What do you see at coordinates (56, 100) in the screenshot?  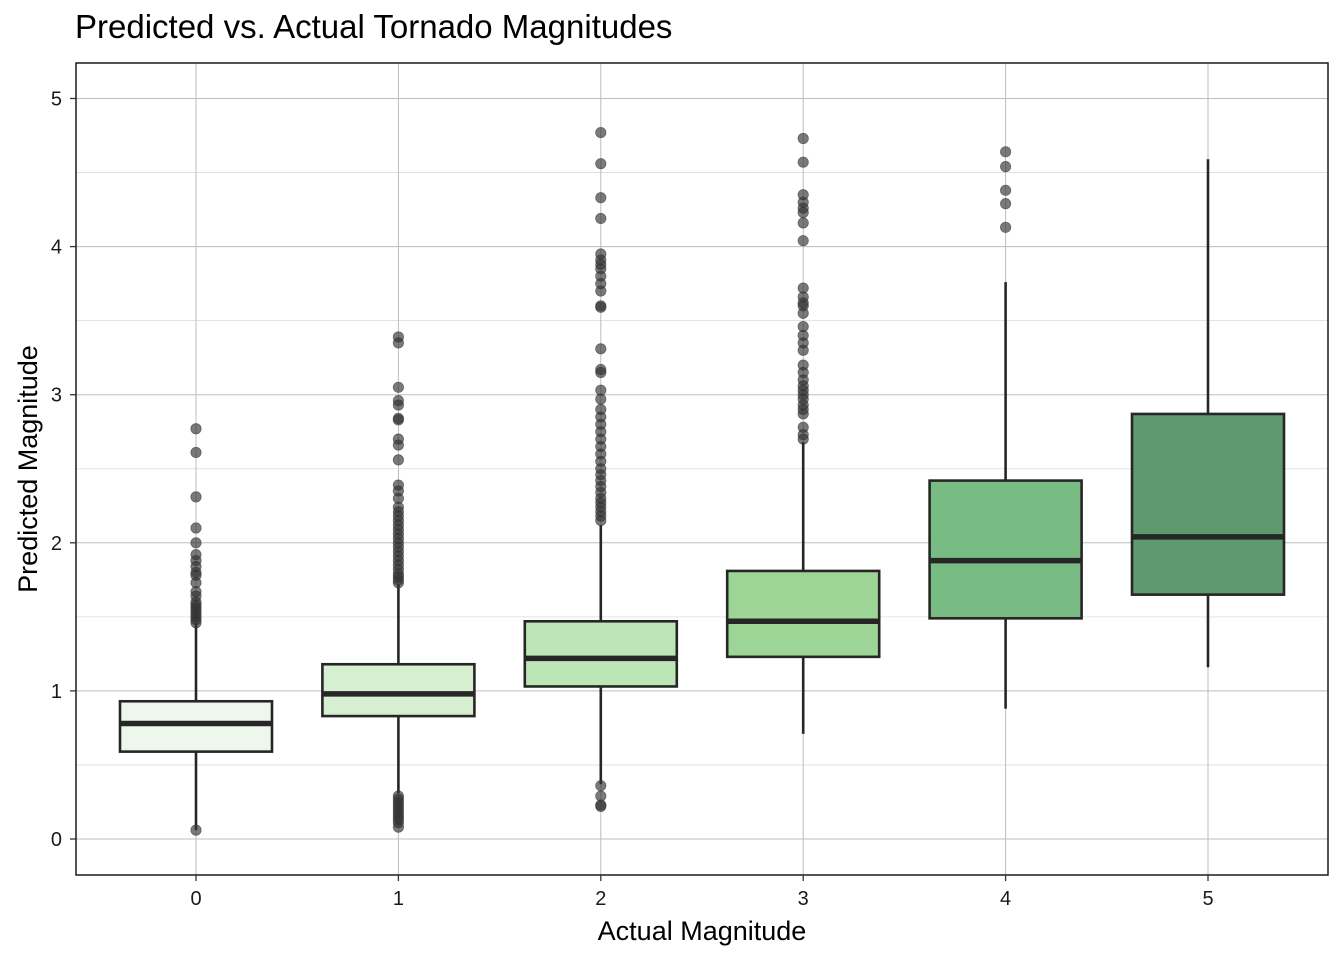 I see `y-tick-label: 5` at bounding box center [56, 100].